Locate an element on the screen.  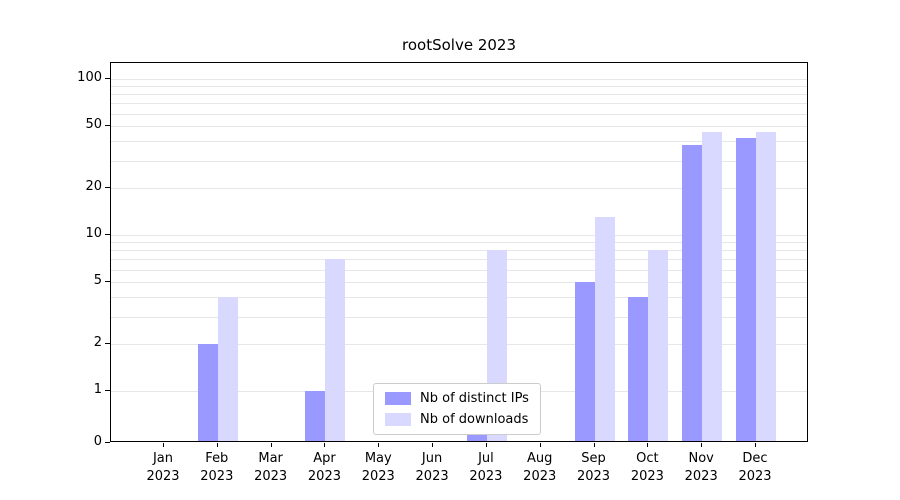
bar-nb-of-distinct-ips-apr is located at coordinates (315, 416).